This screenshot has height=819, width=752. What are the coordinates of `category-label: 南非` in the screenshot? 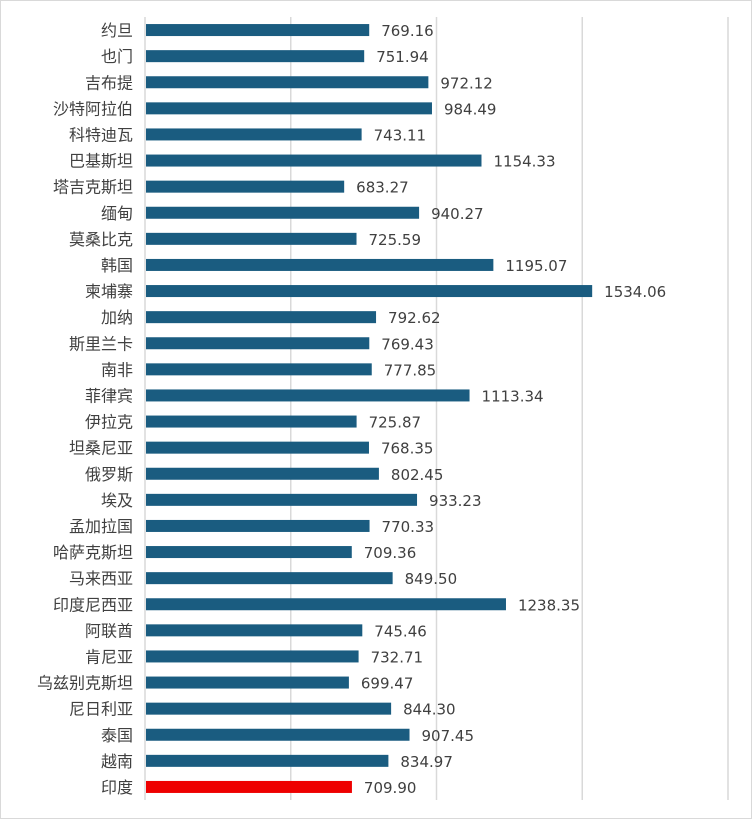 It's located at (117, 369).